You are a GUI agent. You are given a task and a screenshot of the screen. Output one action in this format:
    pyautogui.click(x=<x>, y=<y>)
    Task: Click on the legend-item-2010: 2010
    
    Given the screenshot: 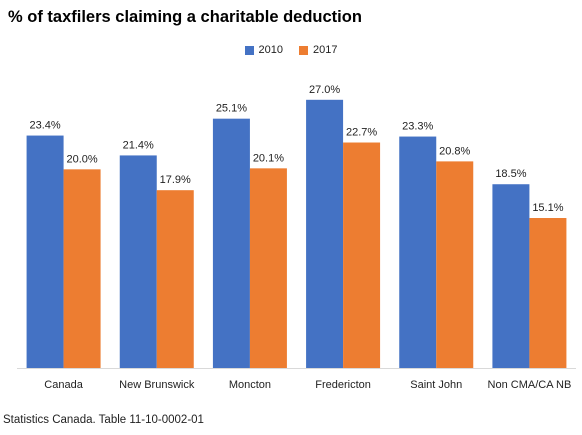 What is the action you would take?
    pyautogui.click(x=263, y=50)
    